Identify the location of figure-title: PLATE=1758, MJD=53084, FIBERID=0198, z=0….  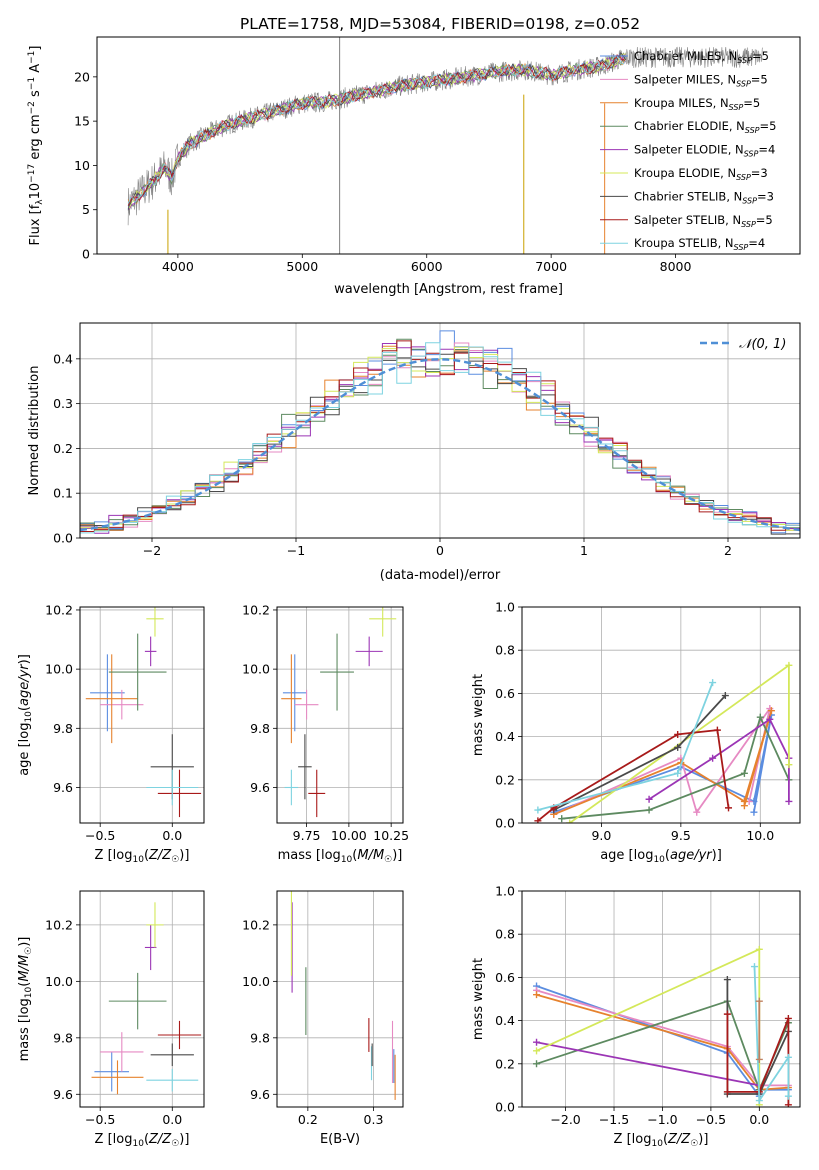
(440, 24).